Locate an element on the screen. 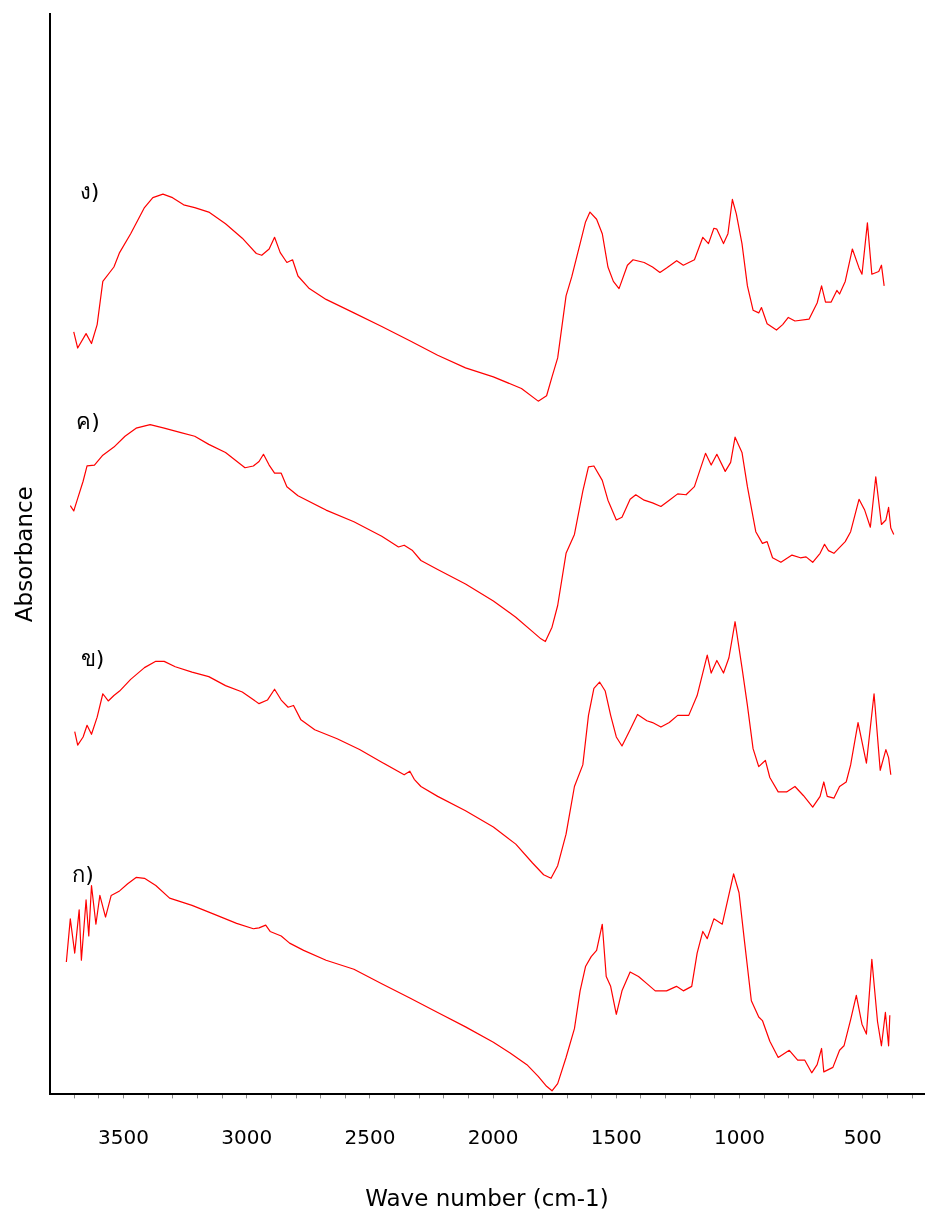 The image size is (940, 1228). x-tick-label: 3000 is located at coordinates (247, 1136).